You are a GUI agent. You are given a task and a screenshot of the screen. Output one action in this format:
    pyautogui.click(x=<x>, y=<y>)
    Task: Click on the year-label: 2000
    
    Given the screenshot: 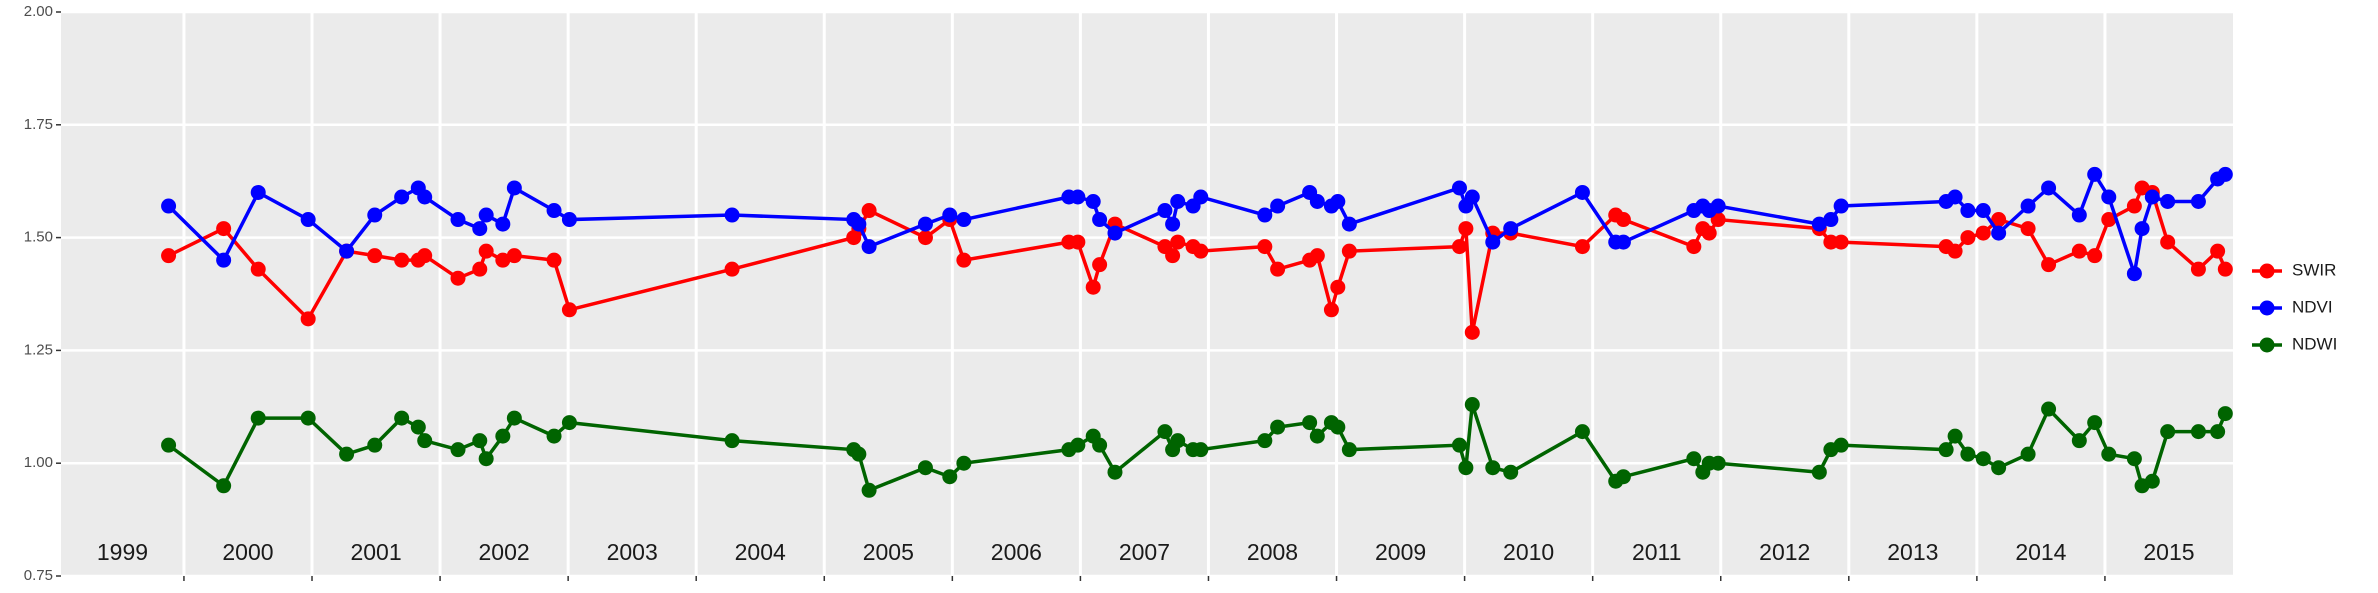 What is the action you would take?
    pyautogui.click(x=247, y=552)
    